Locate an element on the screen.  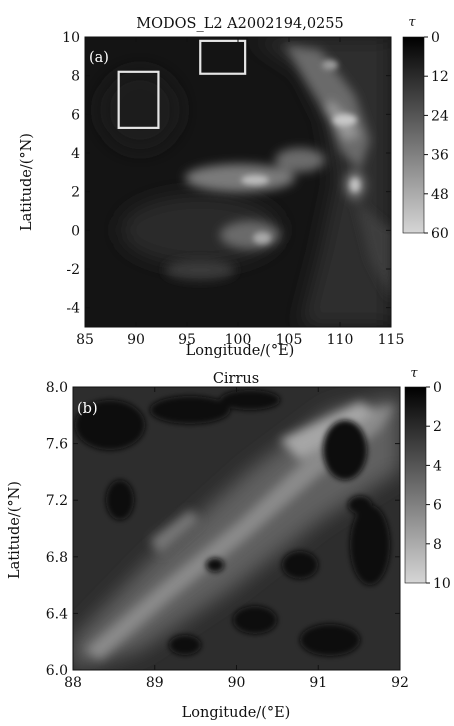
colorbar-tick-label: 8 is located at coordinates (437, 545).